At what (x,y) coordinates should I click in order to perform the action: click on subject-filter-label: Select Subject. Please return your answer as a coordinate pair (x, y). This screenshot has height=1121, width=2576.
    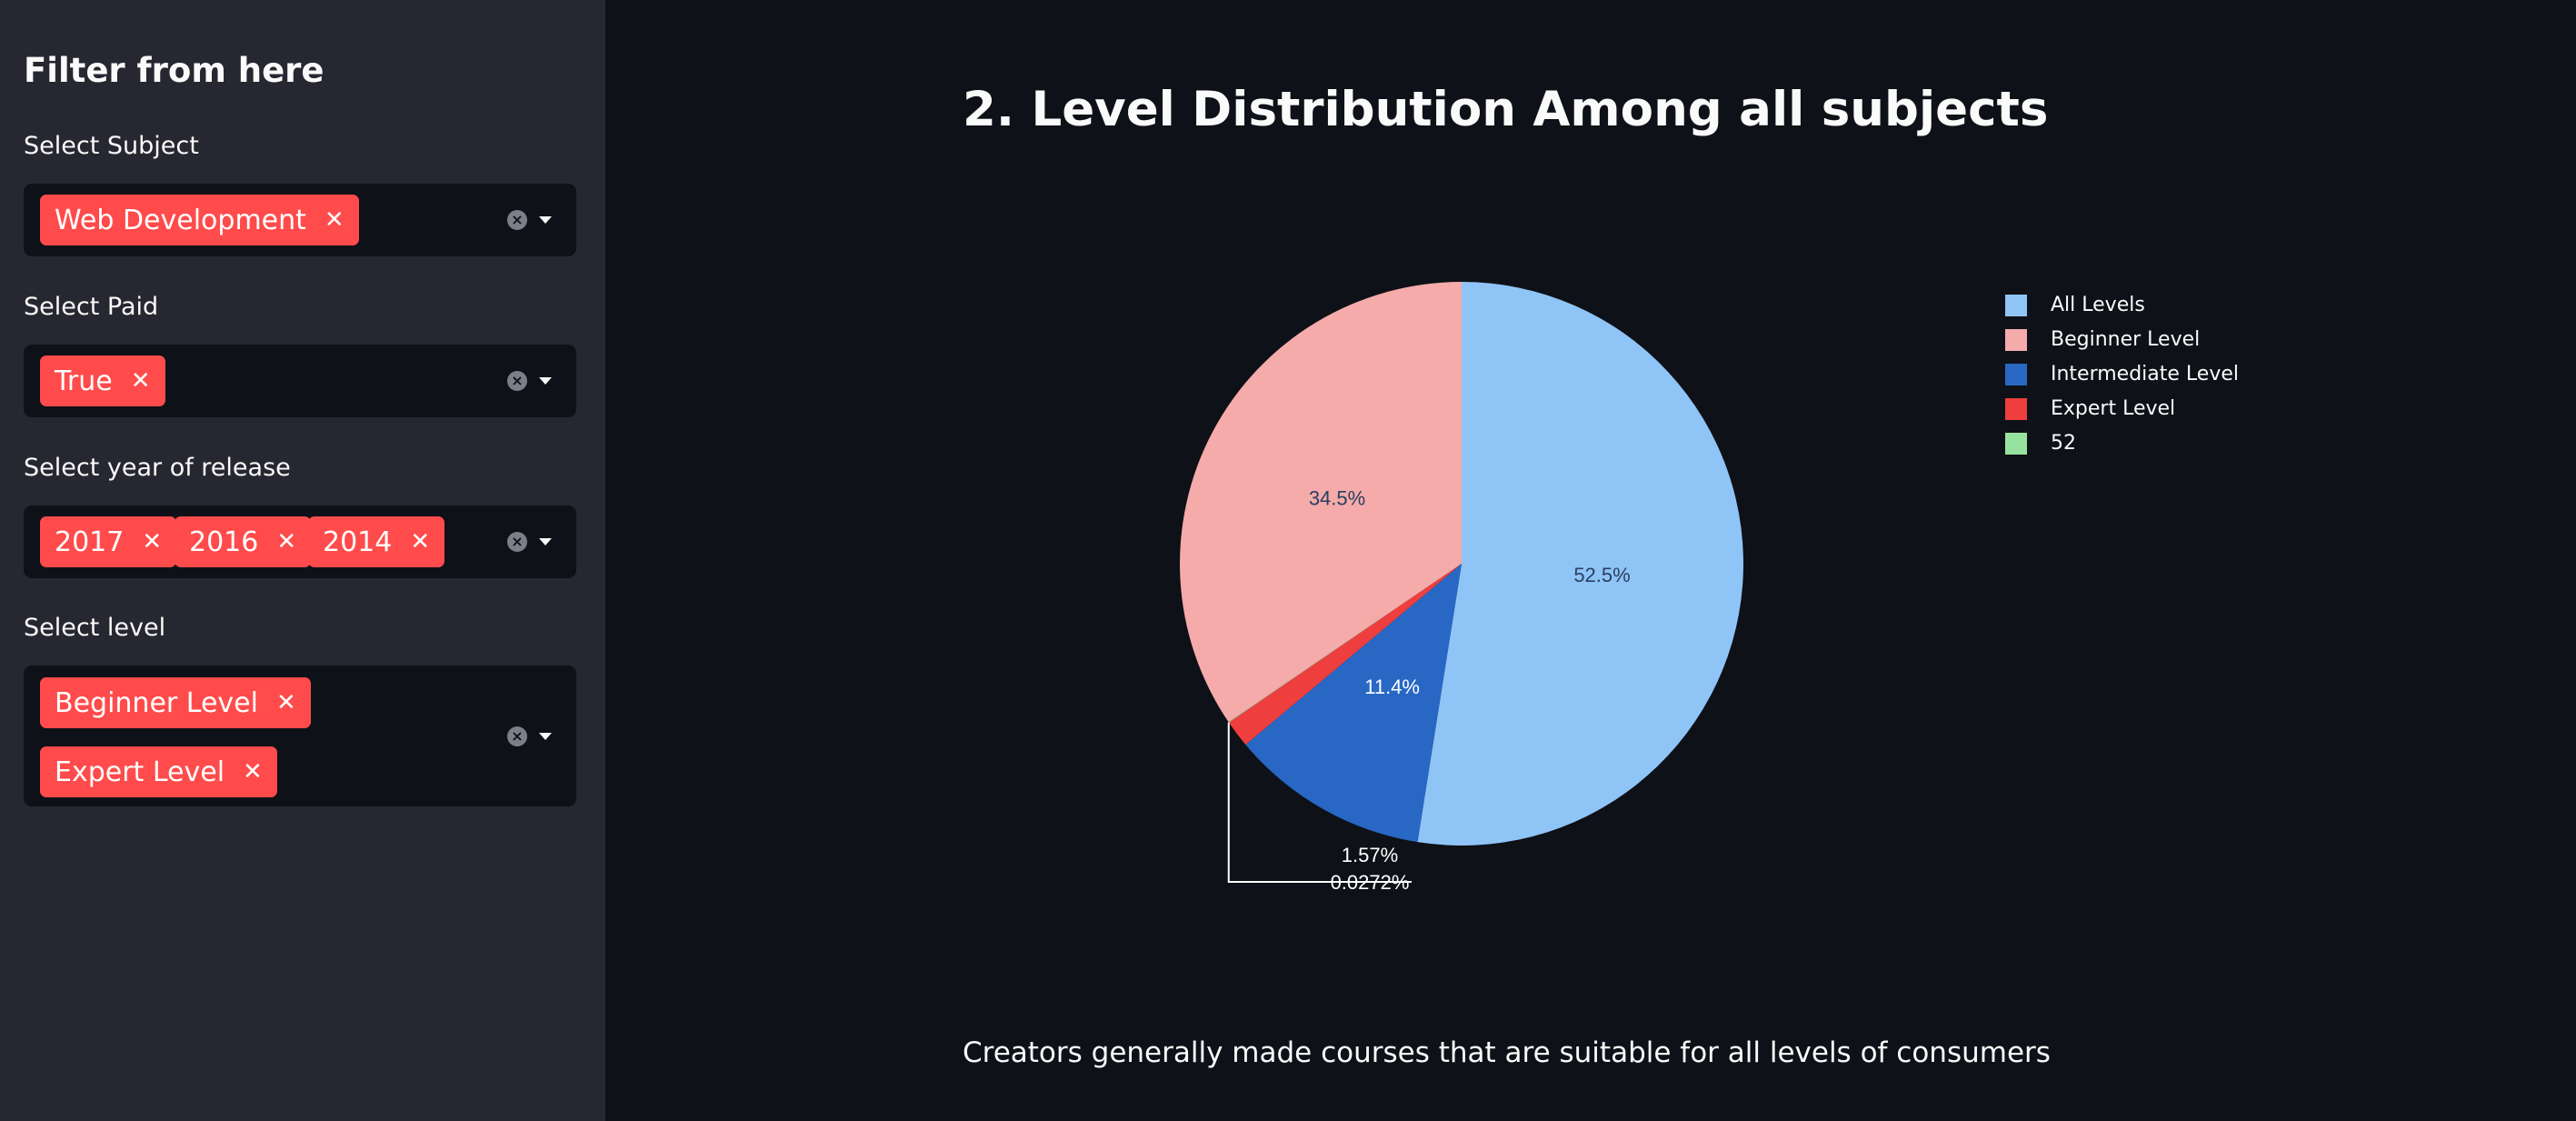
    Looking at the image, I should click on (111, 146).